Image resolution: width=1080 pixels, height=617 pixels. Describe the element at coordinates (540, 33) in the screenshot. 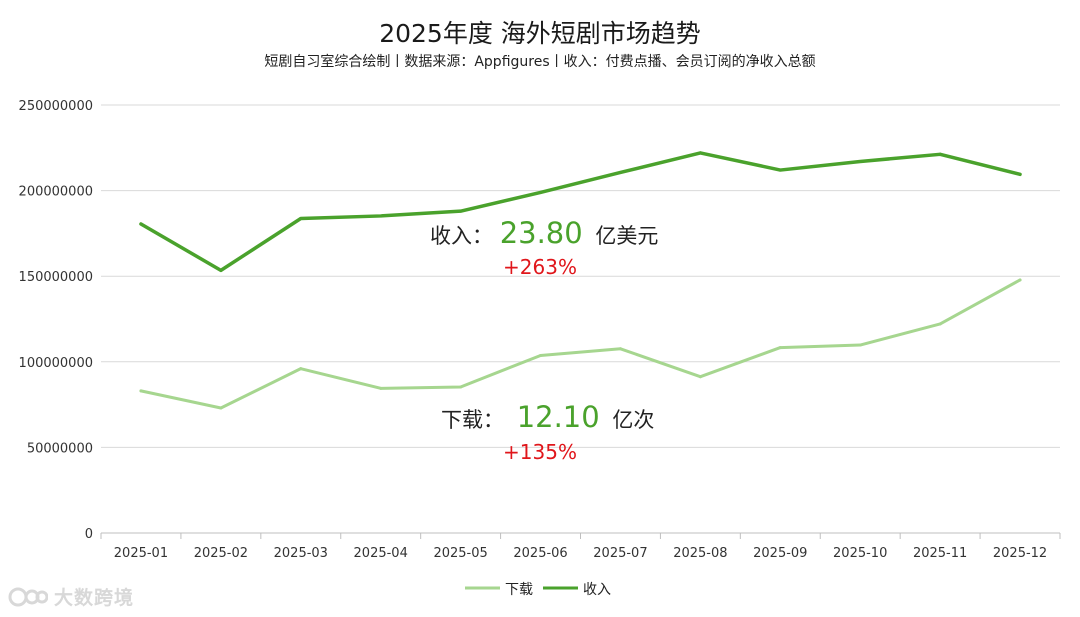

I see `chart-title: 2025年度 海外短剧市场趋势` at that location.